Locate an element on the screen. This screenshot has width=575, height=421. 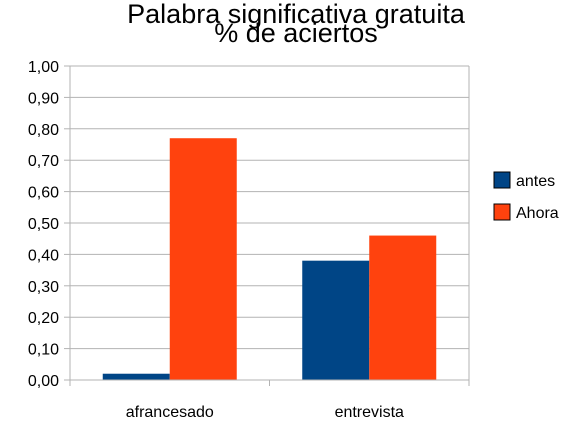
y-tick-label: 0,80 is located at coordinates (43, 130).